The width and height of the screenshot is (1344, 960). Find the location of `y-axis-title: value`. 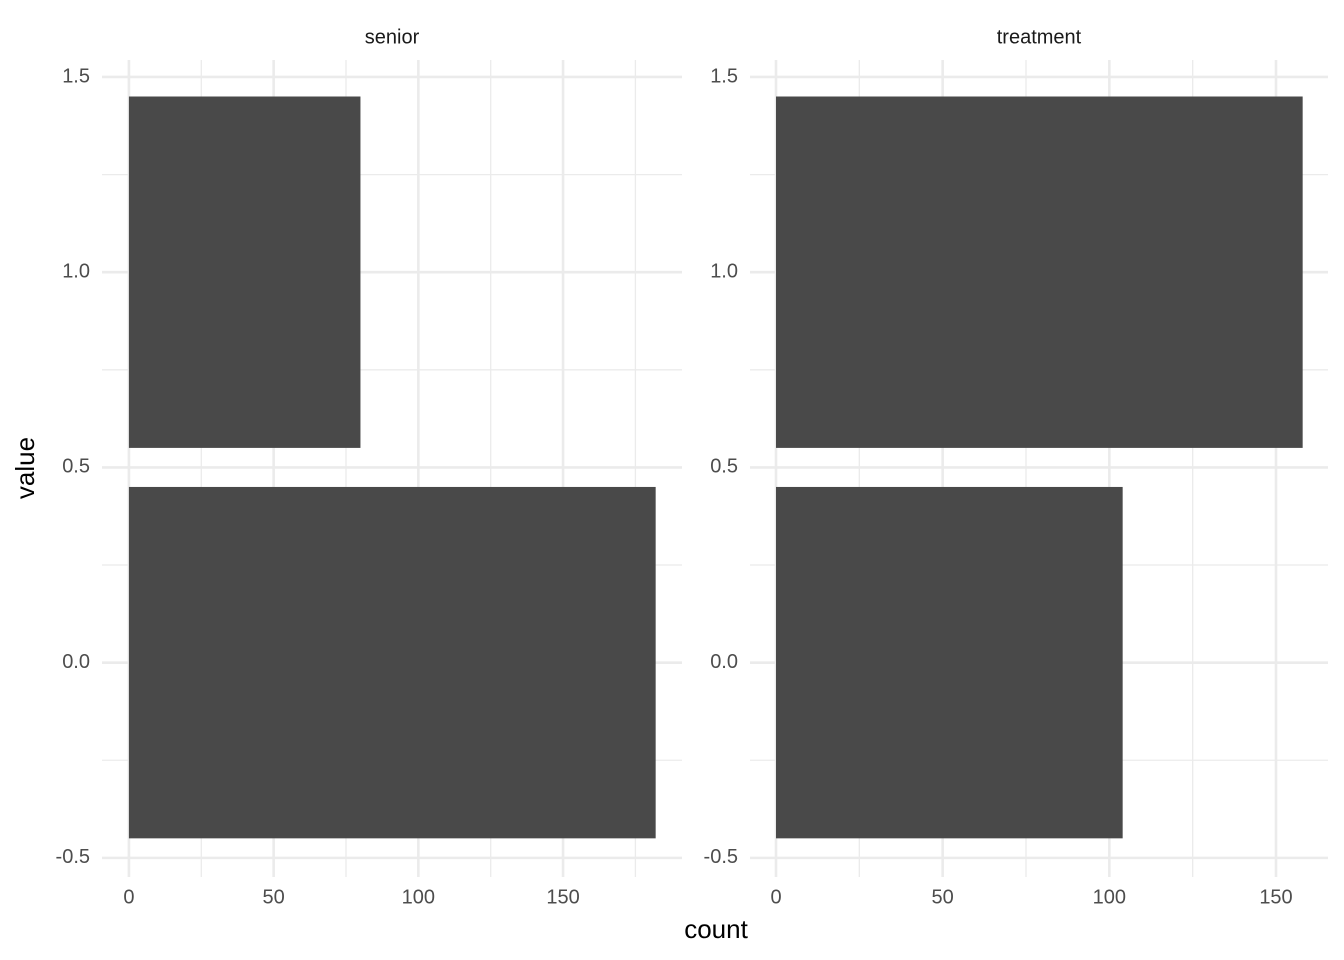

y-axis-title: value is located at coordinates (25, 468).